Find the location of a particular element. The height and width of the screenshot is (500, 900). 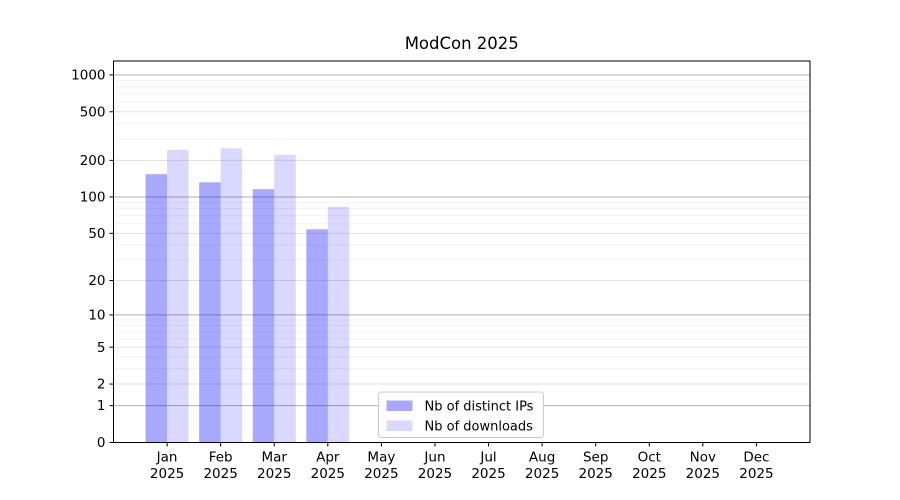

bar-nb-of-distinct-ips-jan is located at coordinates (156, 308).